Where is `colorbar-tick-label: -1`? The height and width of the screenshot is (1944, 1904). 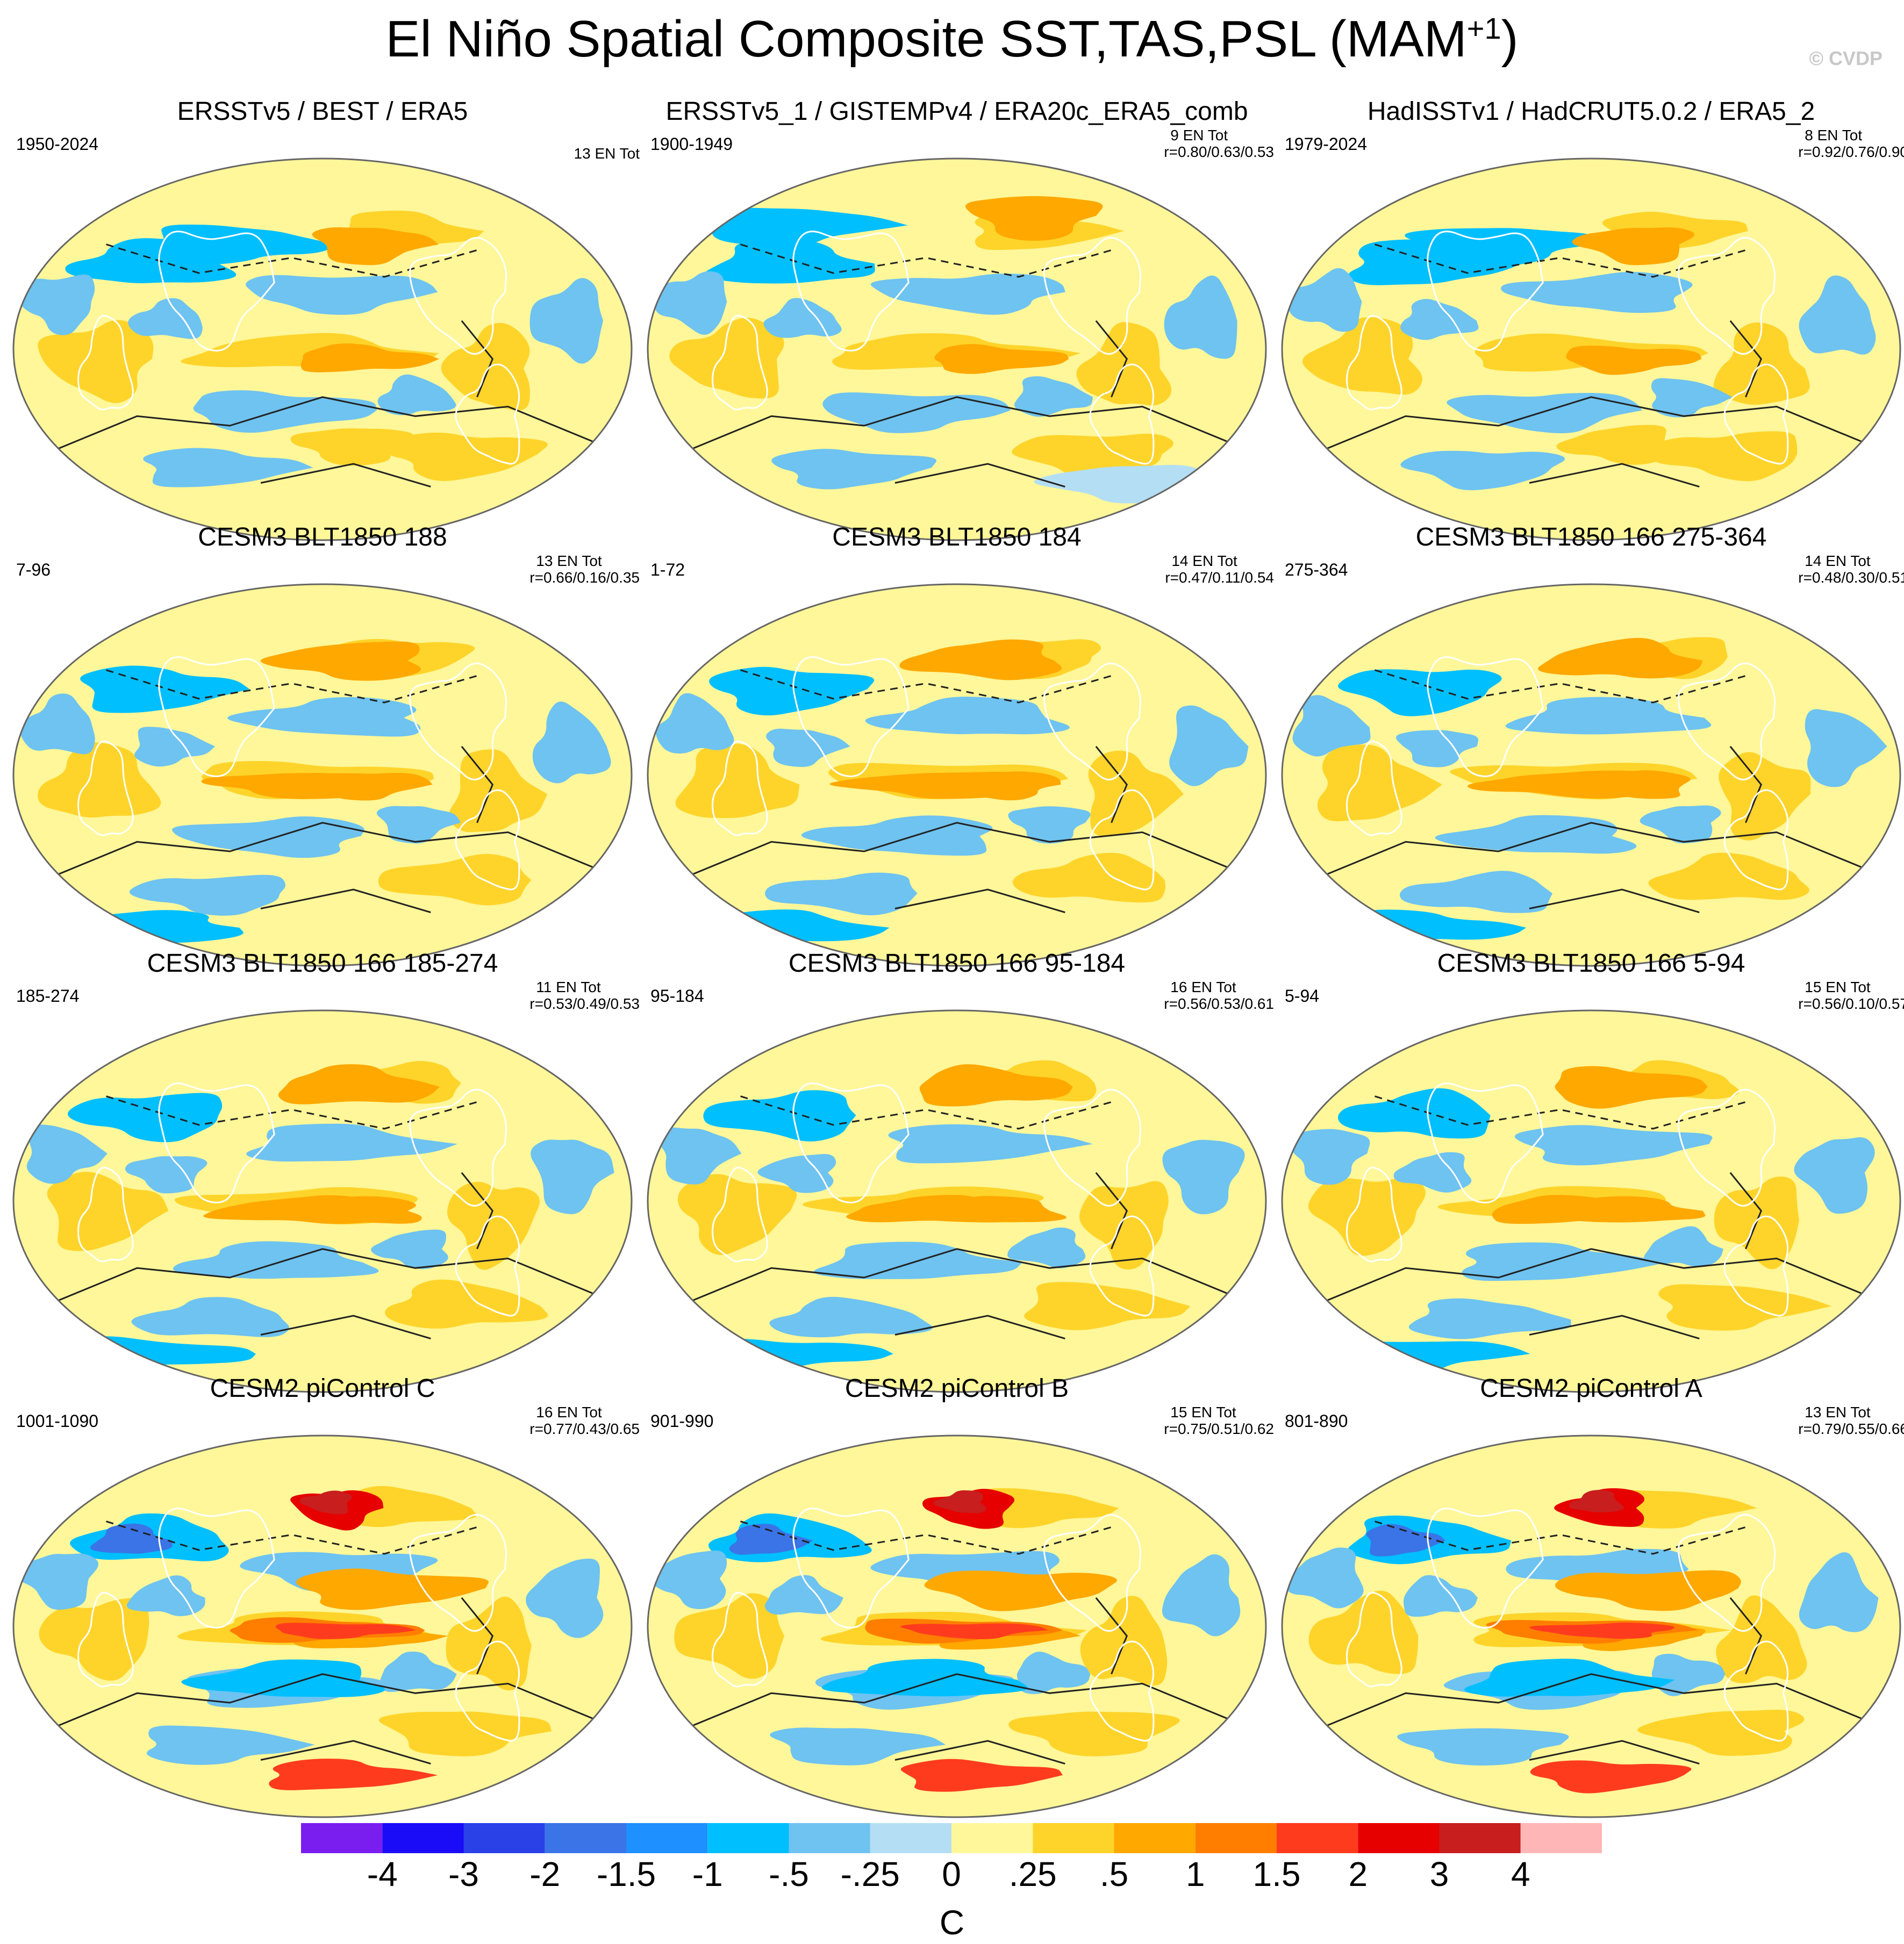 colorbar-tick-label: -1 is located at coordinates (707, 1874).